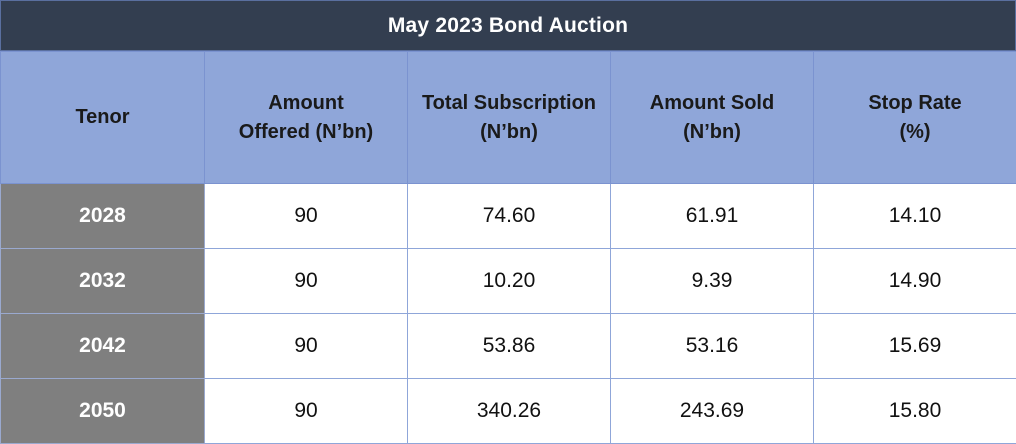 The height and width of the screenshot is (444, 1016). I want to click on header-amount-offered-line: Offered (N’bn), so click(306, 132).